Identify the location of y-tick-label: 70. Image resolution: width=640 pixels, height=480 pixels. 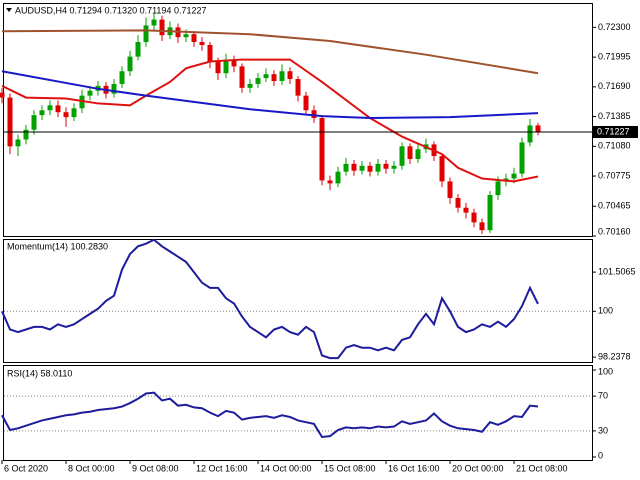
(603, 395).